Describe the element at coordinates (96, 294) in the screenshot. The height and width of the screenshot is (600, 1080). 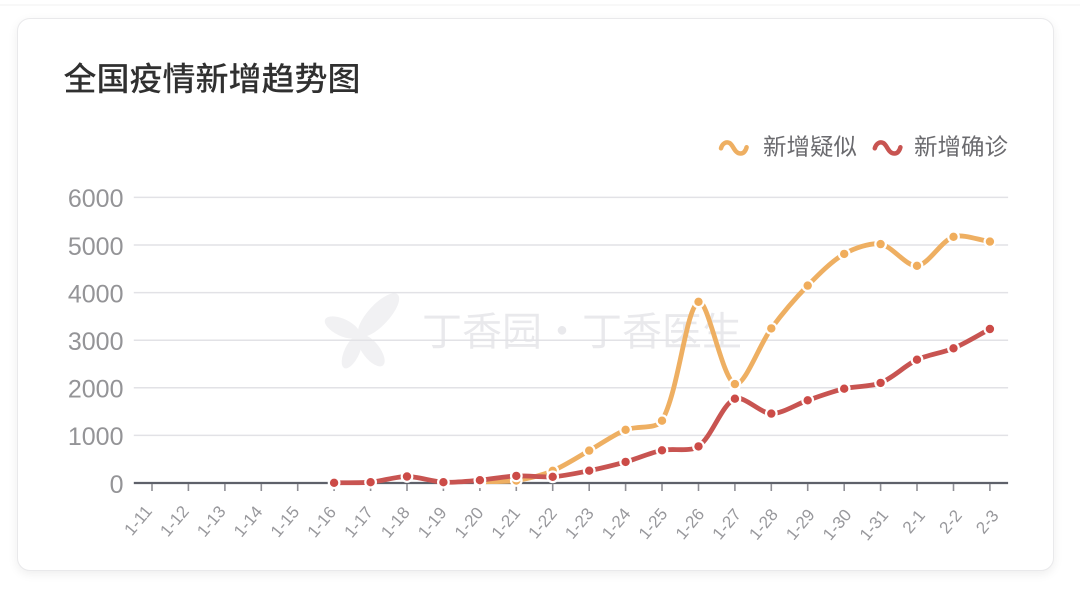
I see `svg-text: 4000` at that location.